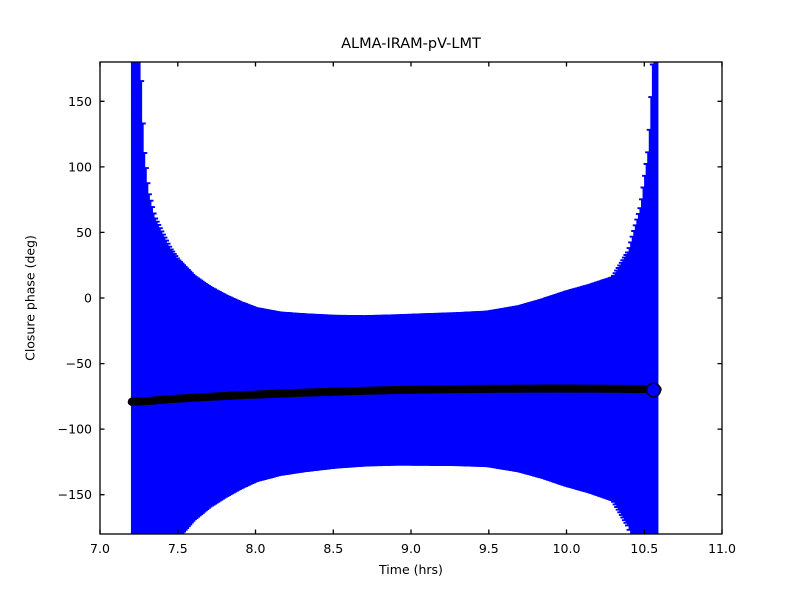  What do you see at coordinates (100, 548) in the screenshot?
I see `x-tick-label: 7.0` at bounding box center [100, 548].